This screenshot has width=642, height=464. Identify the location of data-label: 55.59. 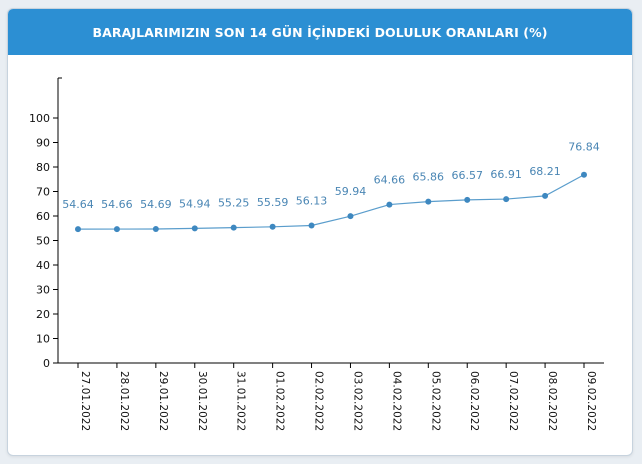
(273, 202).